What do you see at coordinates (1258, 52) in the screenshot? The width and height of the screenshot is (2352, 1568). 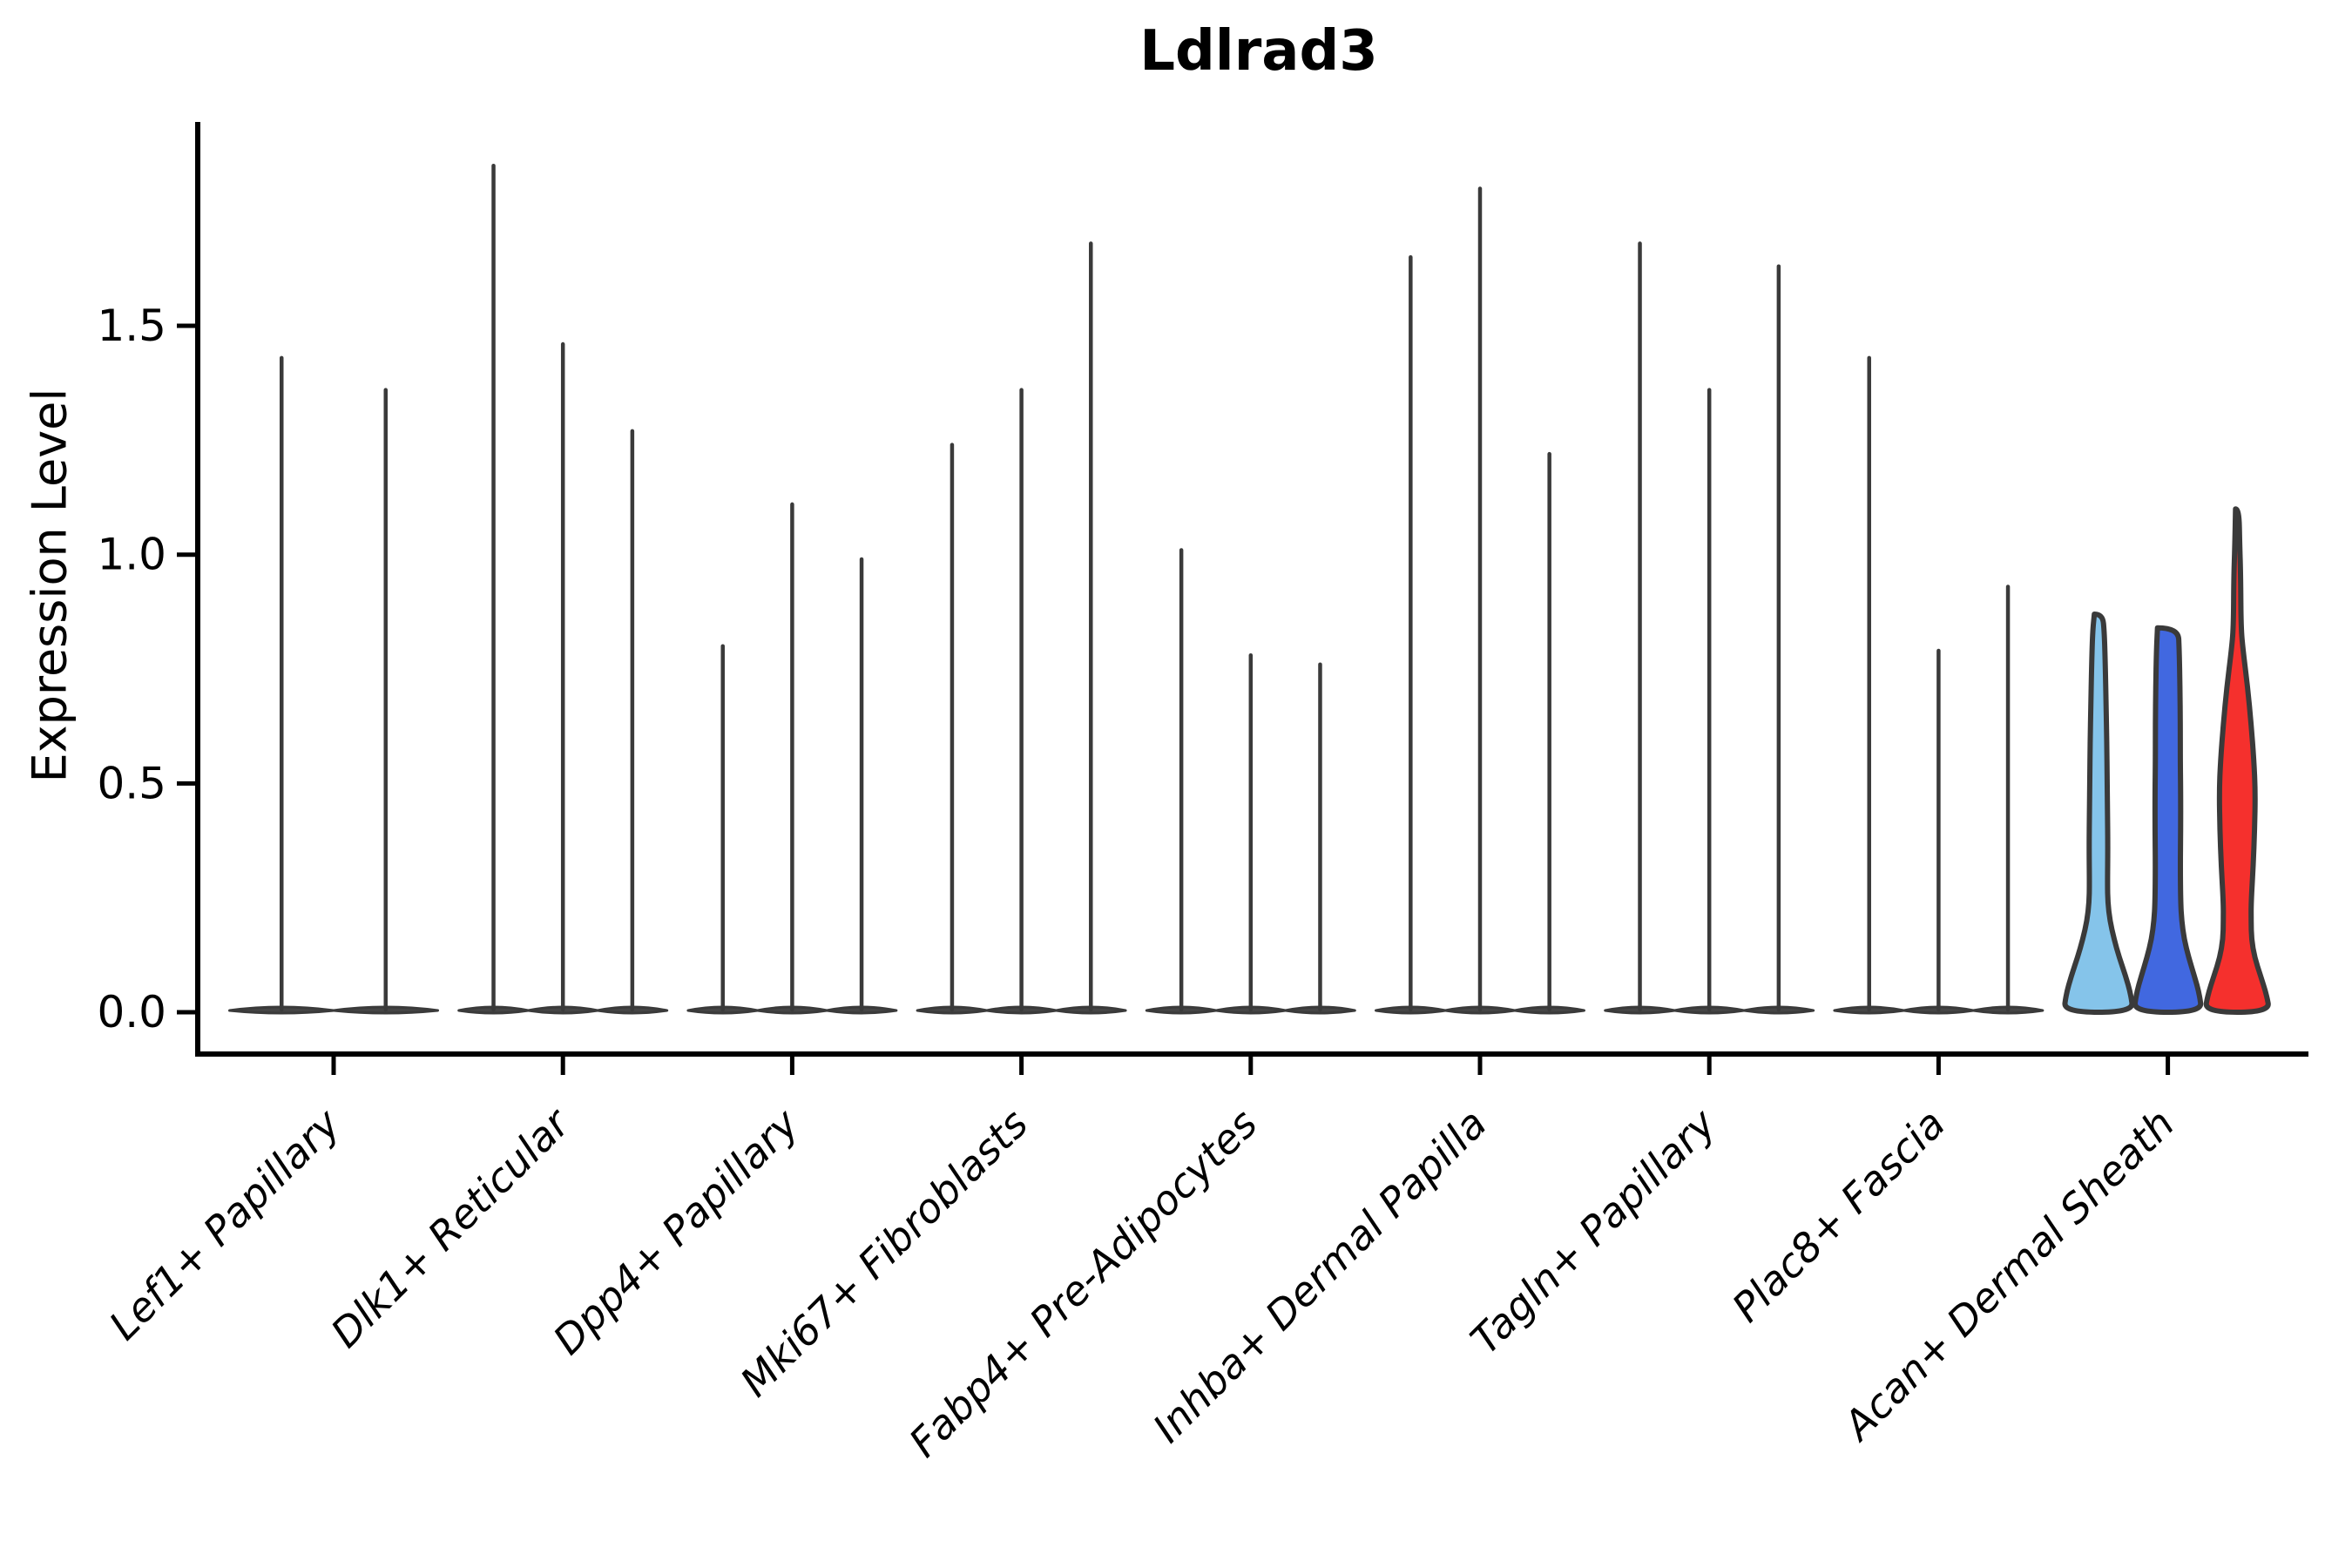 I see `chart-title: Ldlrad3` at bounding box center [1258, 52].